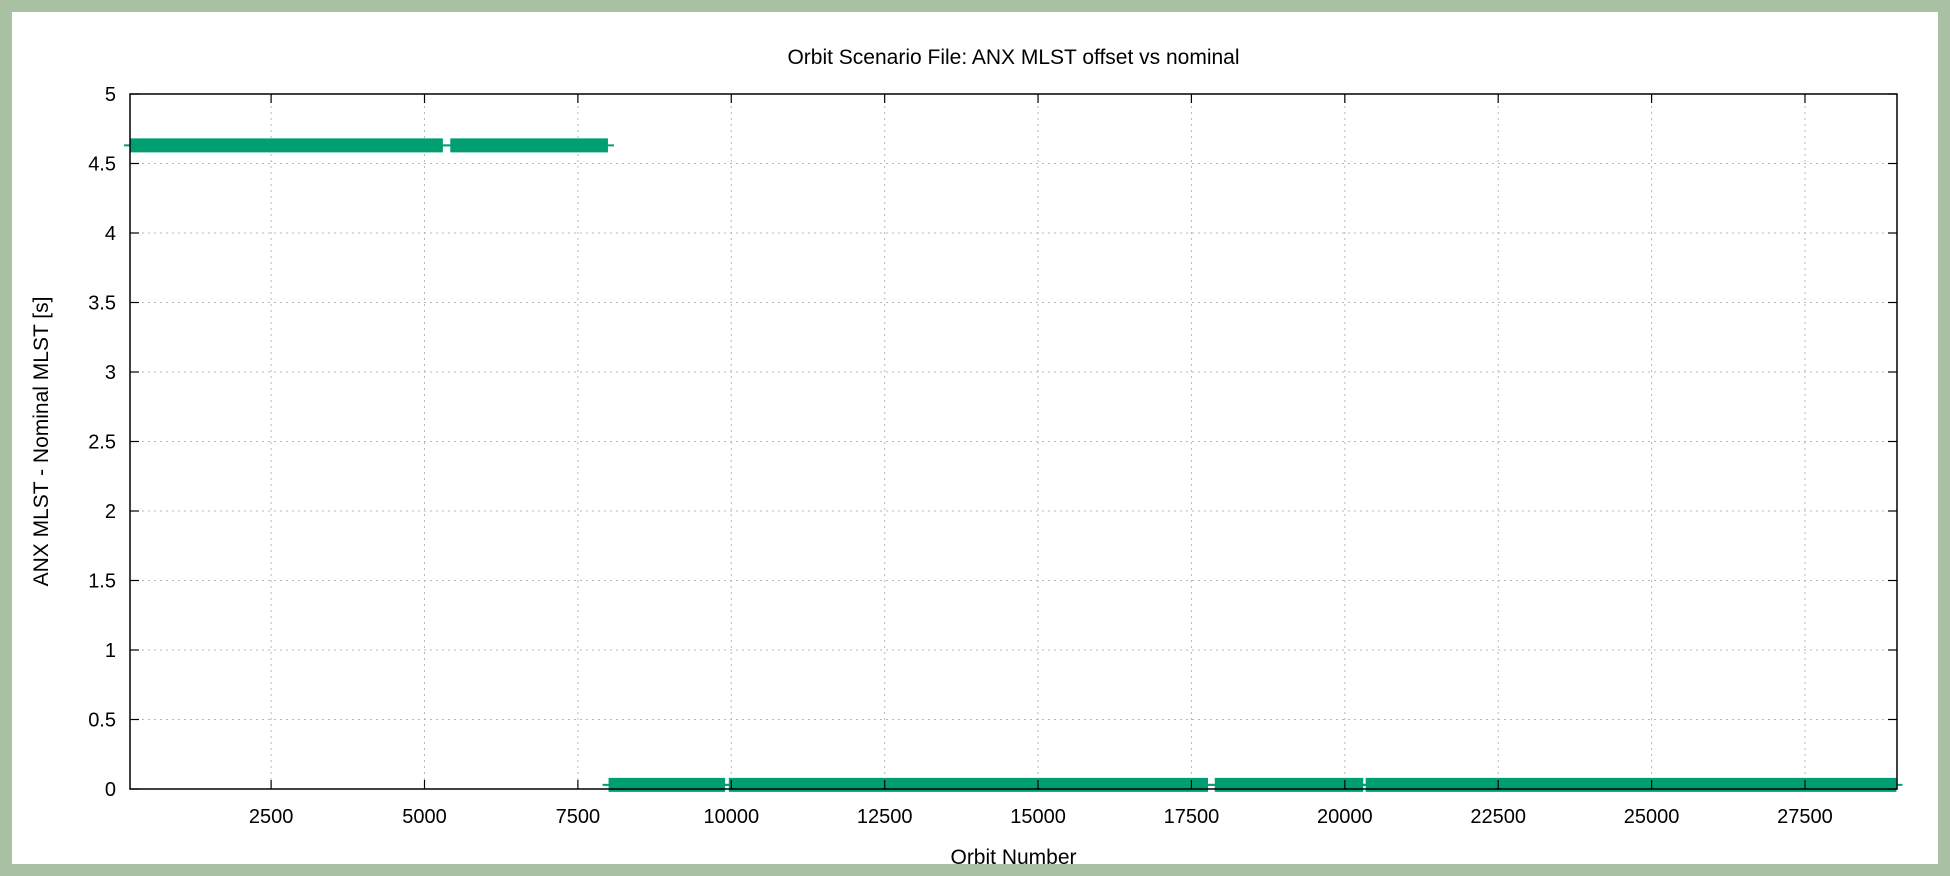 The height and width of the screenshot is (876, 1950). I want to click on x-tick-label: 17500, so click(1192, 817).